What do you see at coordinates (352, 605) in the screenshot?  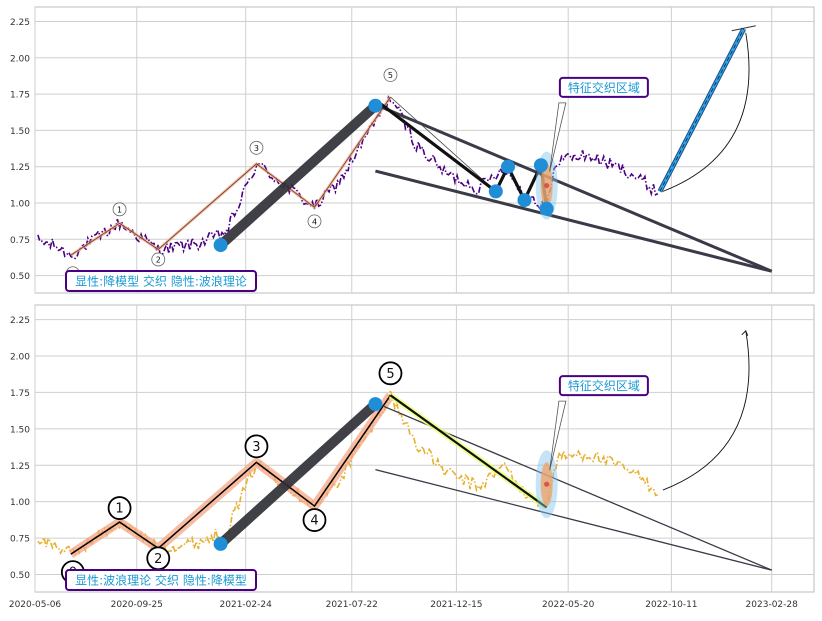 I see `x-tick-label: 2021-07-22` at bounding box center [352, 605].